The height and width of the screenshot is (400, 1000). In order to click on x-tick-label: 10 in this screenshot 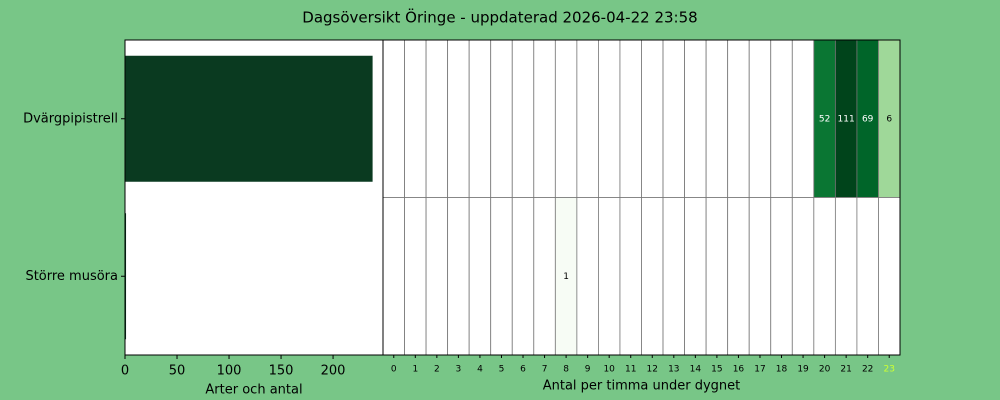, I will do `click(609, 370)`.